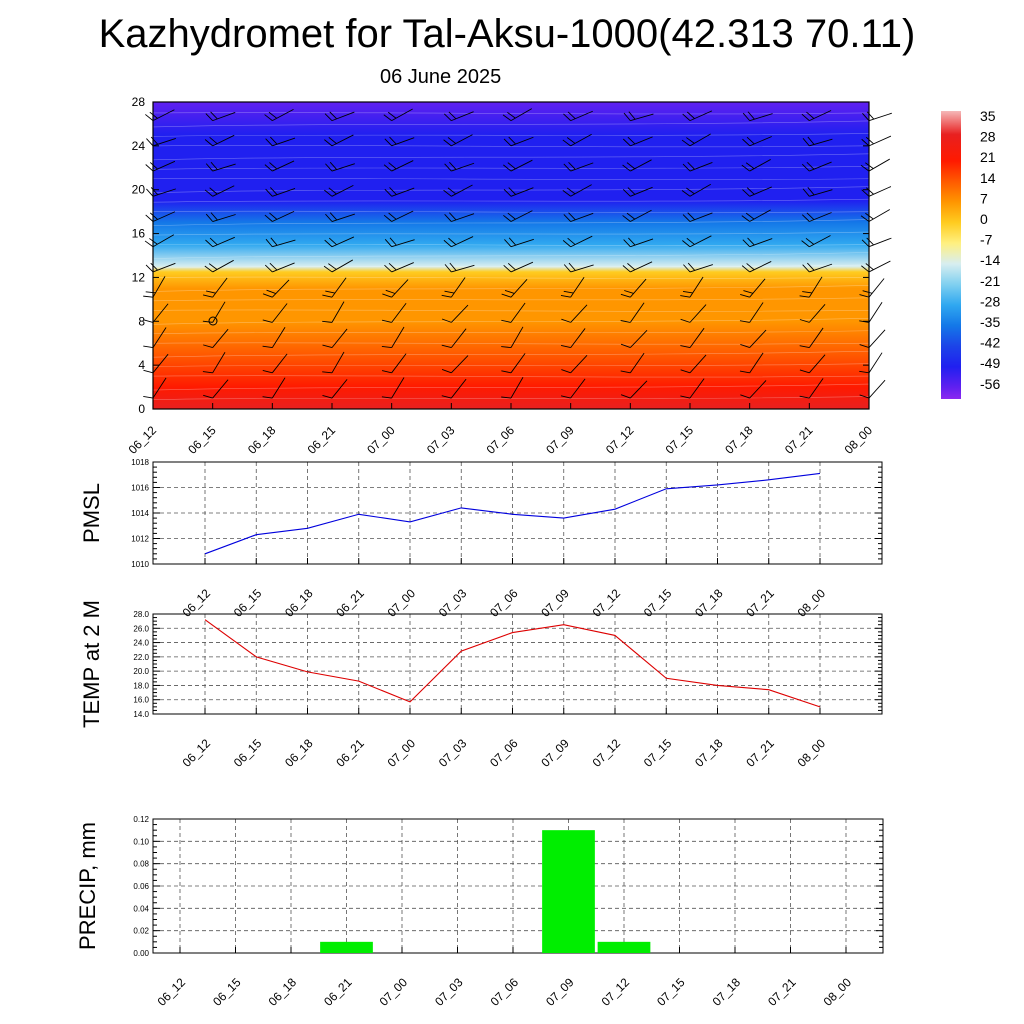 The width and height of the screenshot is (1024, 1024). What do you see at coordinates (555, 753) in the screenshot?
I see `x-tick-label: 07_09` at bounding box center [555, 753].